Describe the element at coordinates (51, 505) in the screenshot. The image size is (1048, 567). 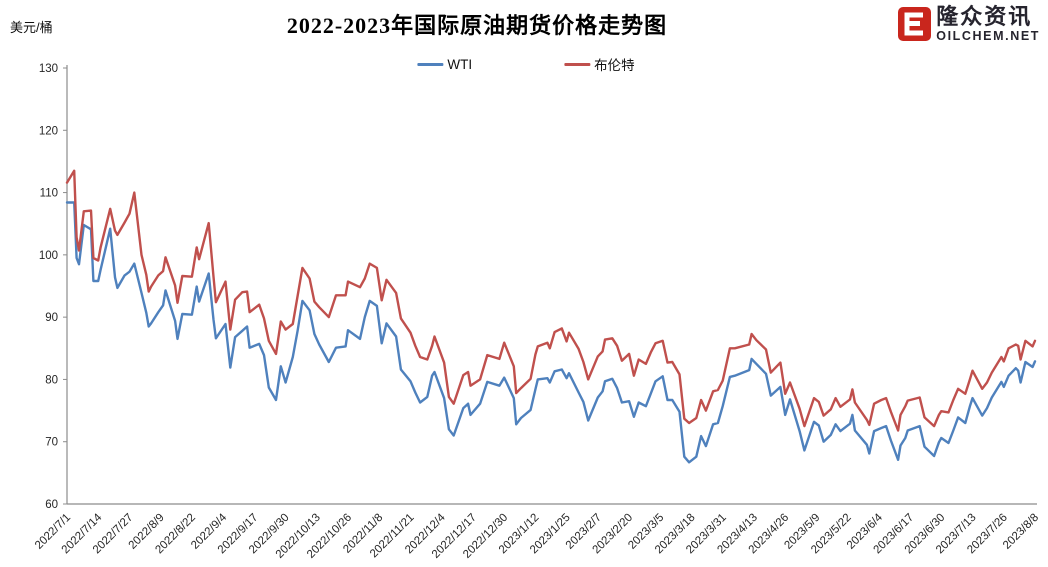
I see `svg-text: 60` at that location.